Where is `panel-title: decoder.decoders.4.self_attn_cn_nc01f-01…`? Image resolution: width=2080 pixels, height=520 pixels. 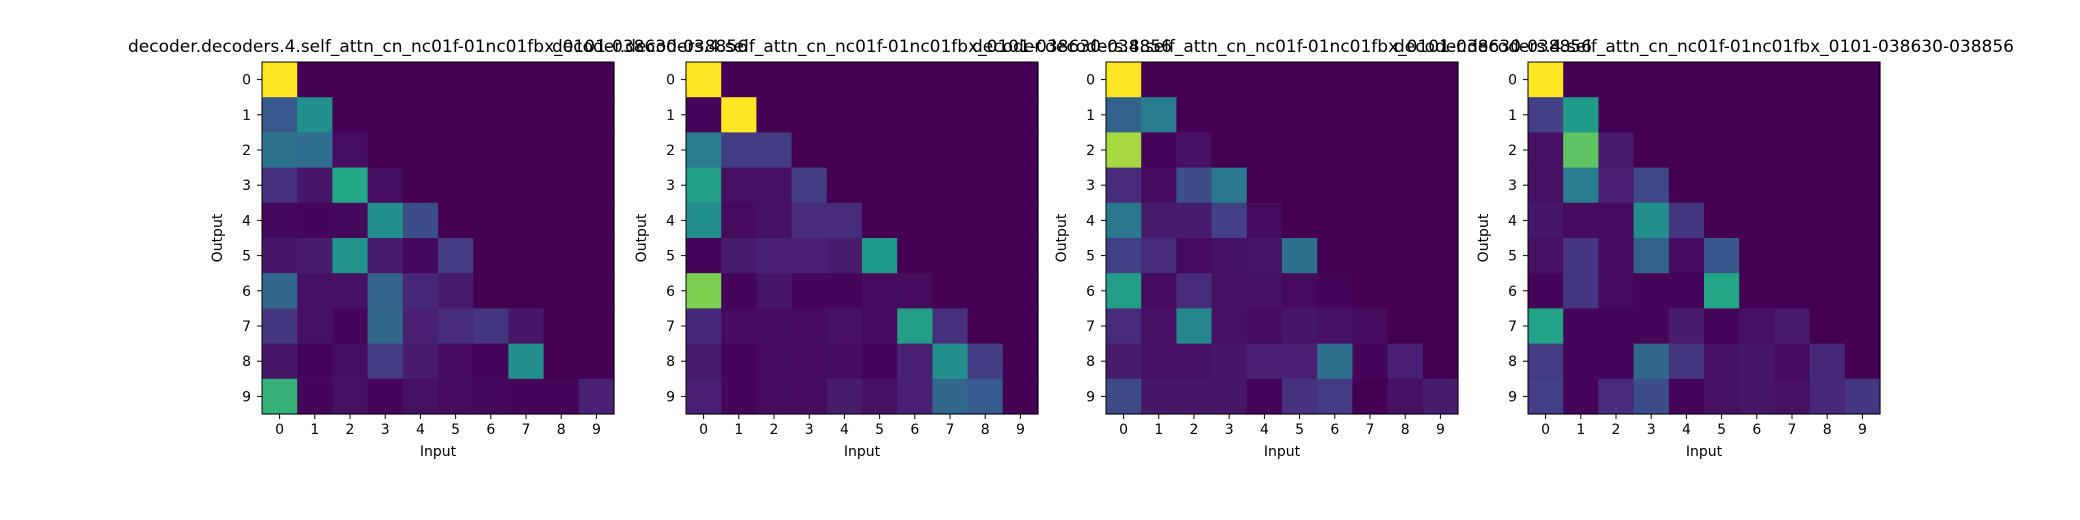 panel-title: decoder.decoders.4.self_attn_cn_nc01f-01… is located at coordinates (1704, 47).